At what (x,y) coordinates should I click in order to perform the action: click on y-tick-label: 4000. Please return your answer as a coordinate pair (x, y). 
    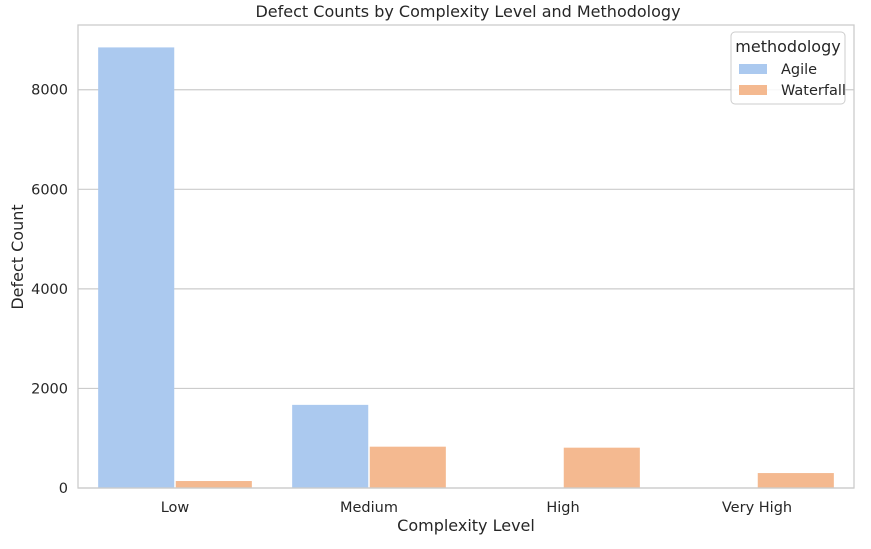
    Looking at the image, I should click on (49, 290).